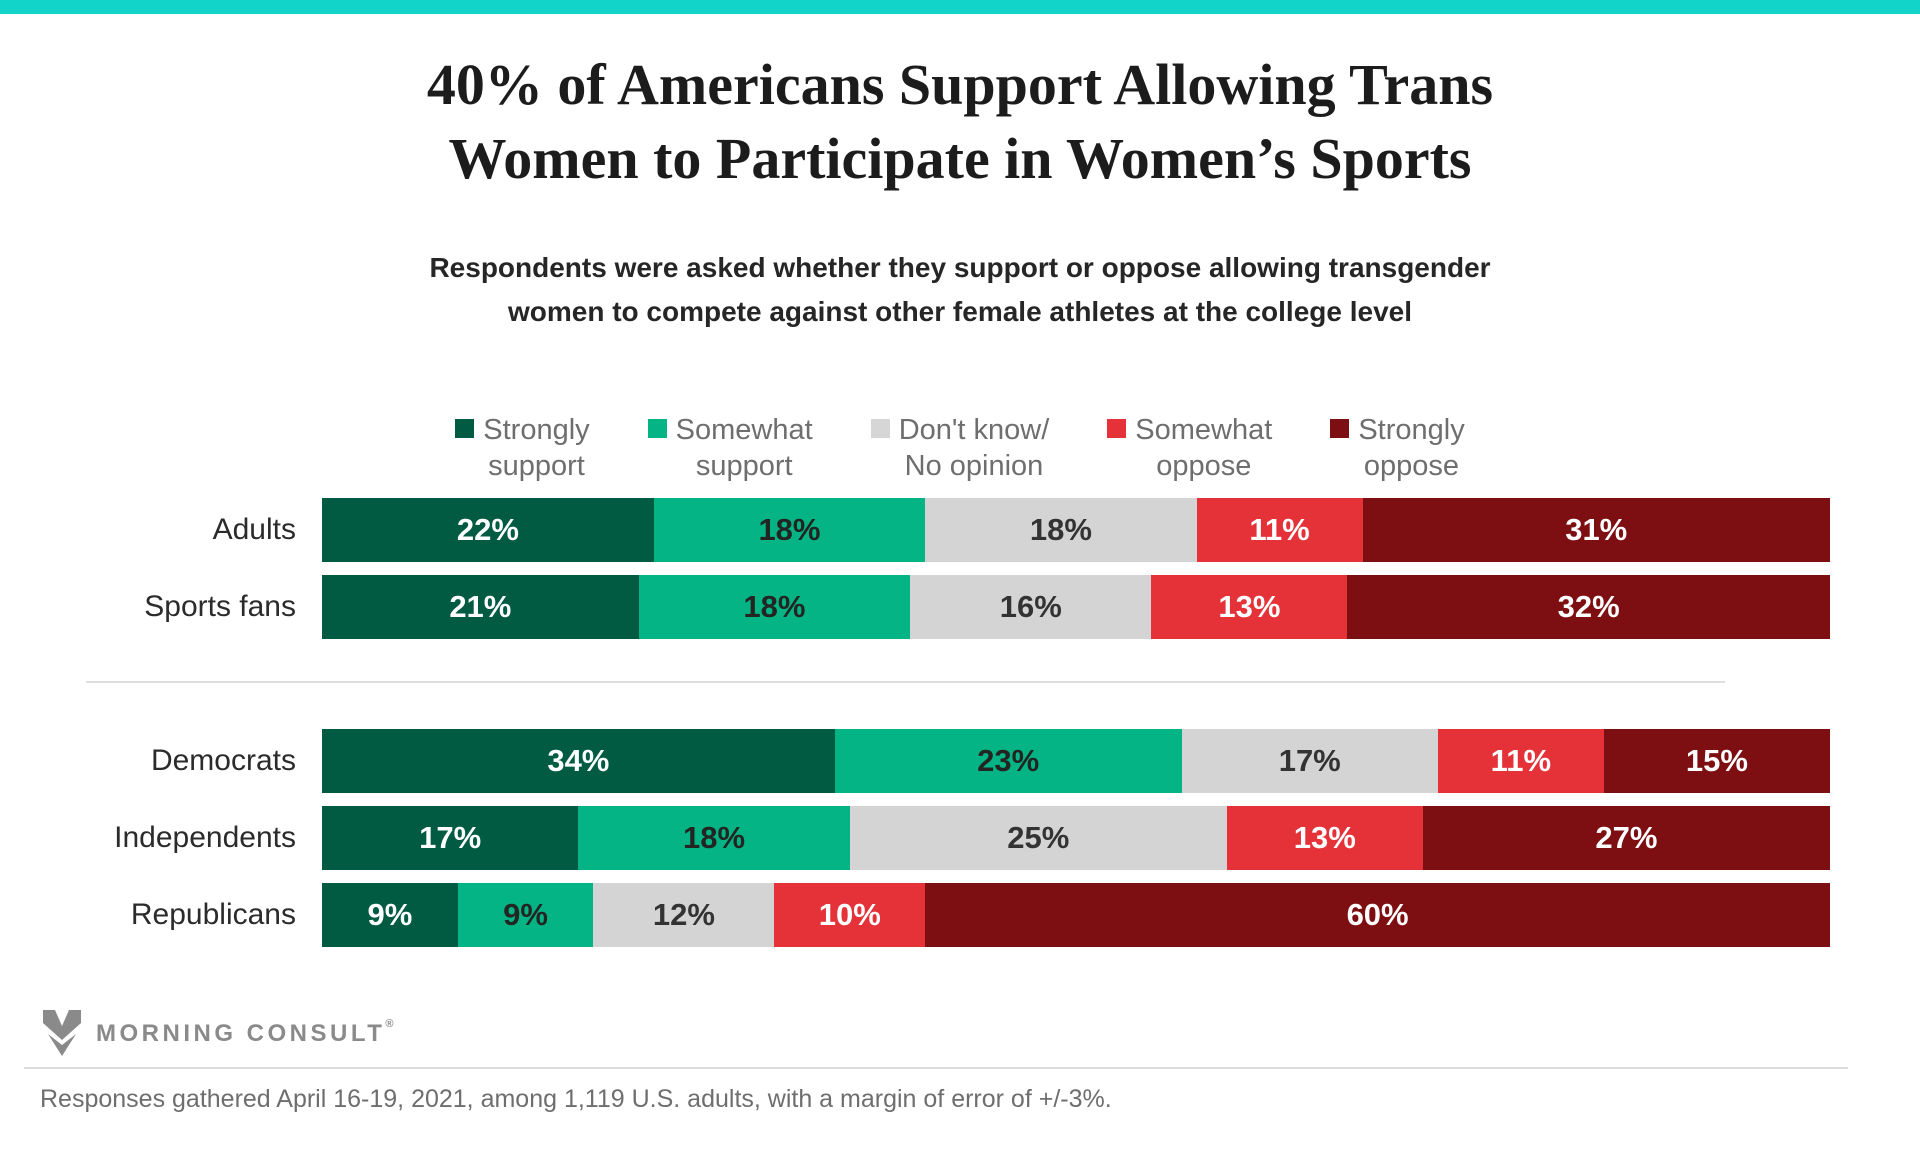  I want to click on bar-row-adults: Adults 22% 18% 18% 11% 31%, so click(928, 530).